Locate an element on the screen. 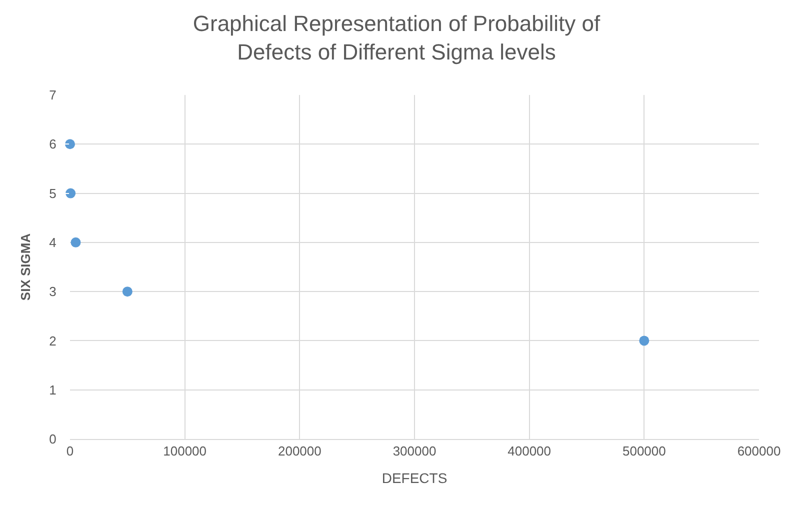 The image size is (793, 514). y-tick-label: 2 is located at coordinates (52, 340).